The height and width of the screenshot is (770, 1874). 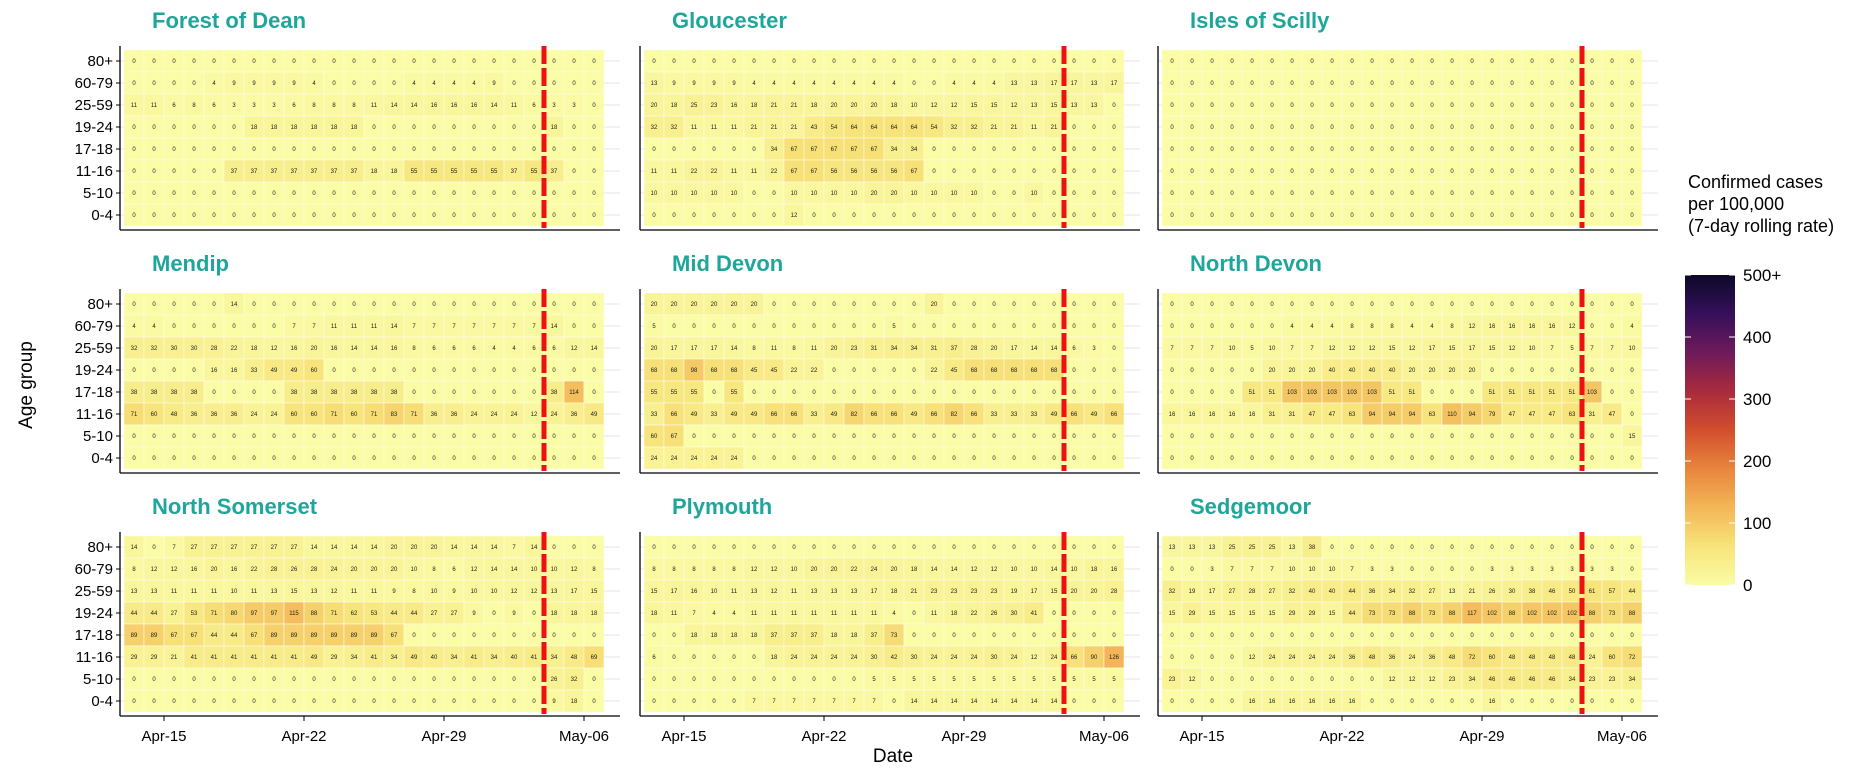 What do you see at coordinates (1572, 415) in the screenshot?
I see `cell-value-label: 63` at bounding box center [1572, 415].